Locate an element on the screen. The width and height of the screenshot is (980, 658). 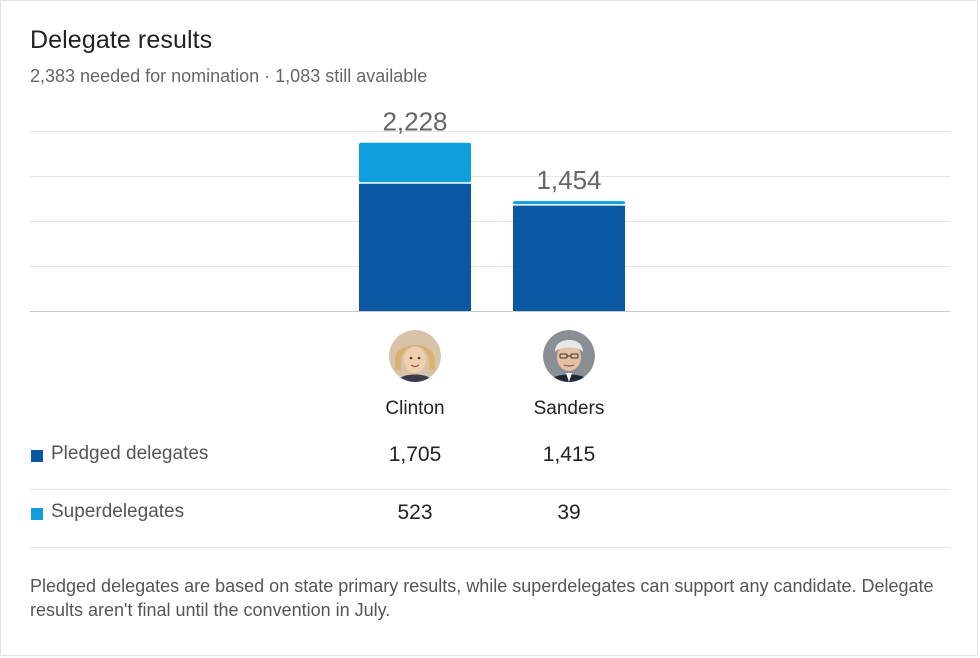
super-legend-swatch is located at coordinates (37, 514).